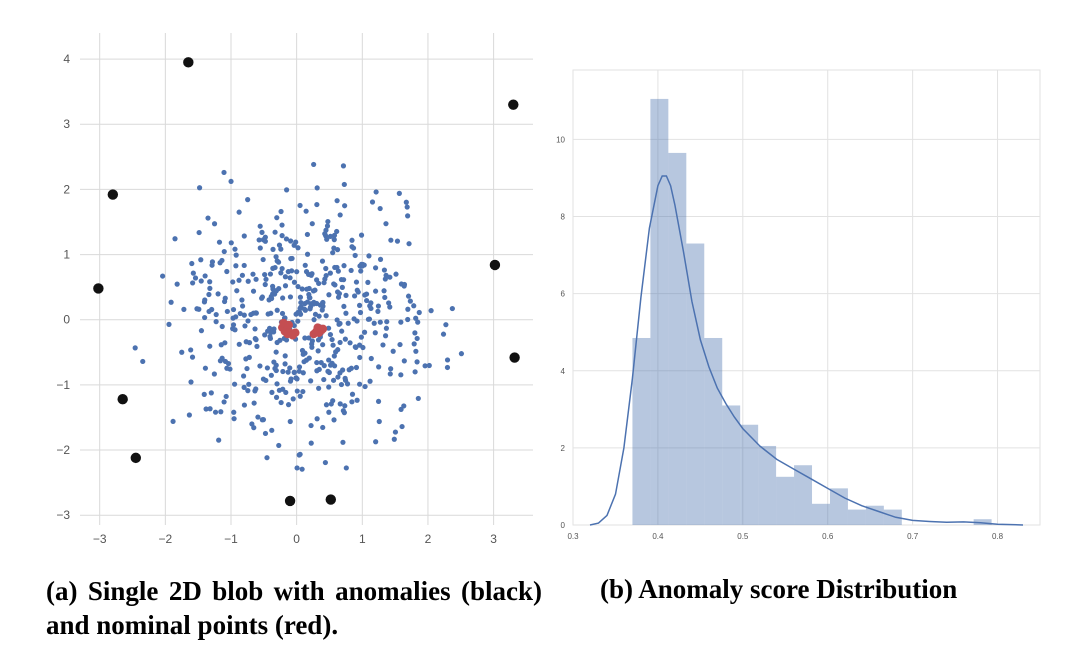 The height and width of the screenshot is (666, 1082). Describe the element at coordinates (856, 517) in the screenshot. I see `histogram-bar` at that location.